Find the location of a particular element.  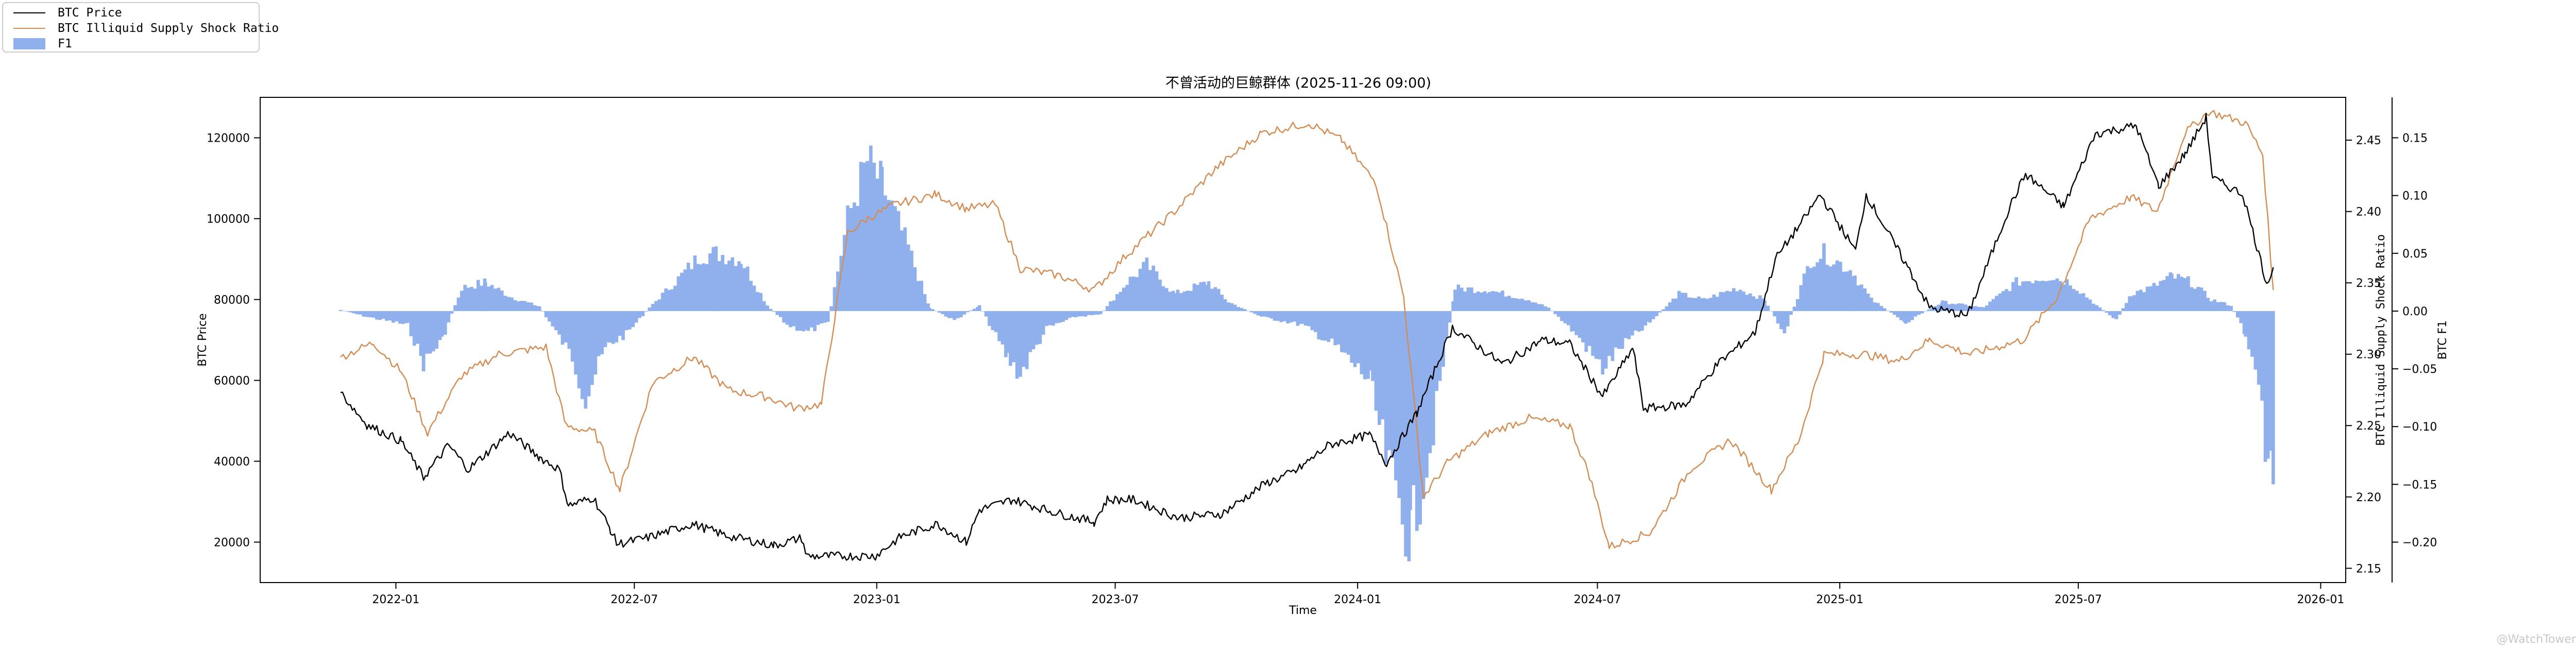

y-right-outer-tick-label: −0.05 is located at coordinates (2419, 369).